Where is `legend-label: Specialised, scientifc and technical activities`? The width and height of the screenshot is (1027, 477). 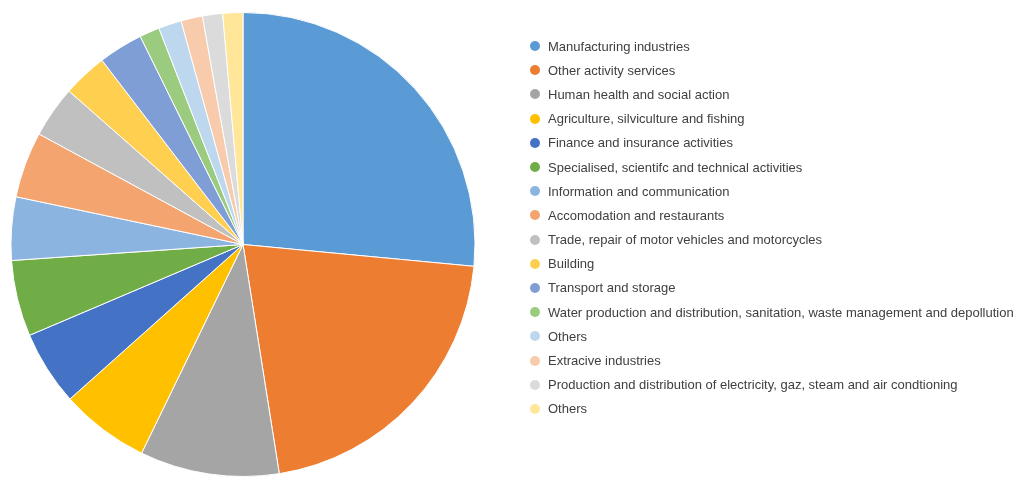 legend-label: Specialised, scientifc and technical activities is located at coordinates (675, 167).